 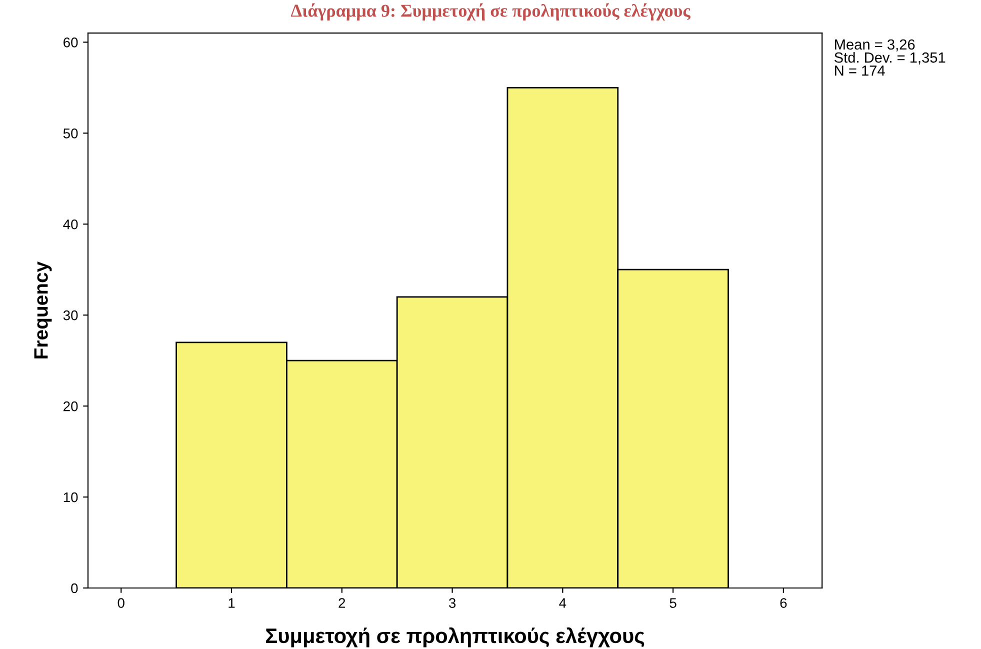 I want to click on x-tick-label: 0, so click(x=121, y=603).